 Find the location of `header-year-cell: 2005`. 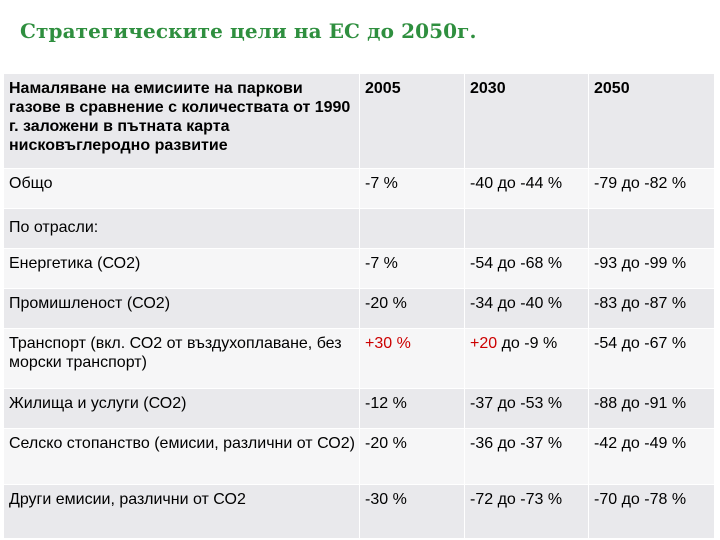

header-year-cell: 2005 is located at coordinates (412, 121).